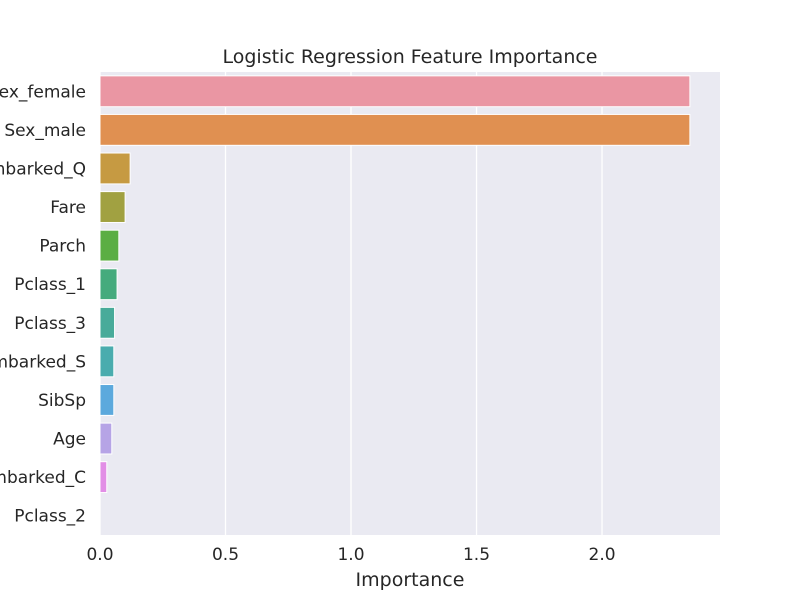 This screenshot has width=800, height=600. Describe the element at coordinates (602, 555) in the screenshot. I see `x-tick-label: 2.0` at that location.